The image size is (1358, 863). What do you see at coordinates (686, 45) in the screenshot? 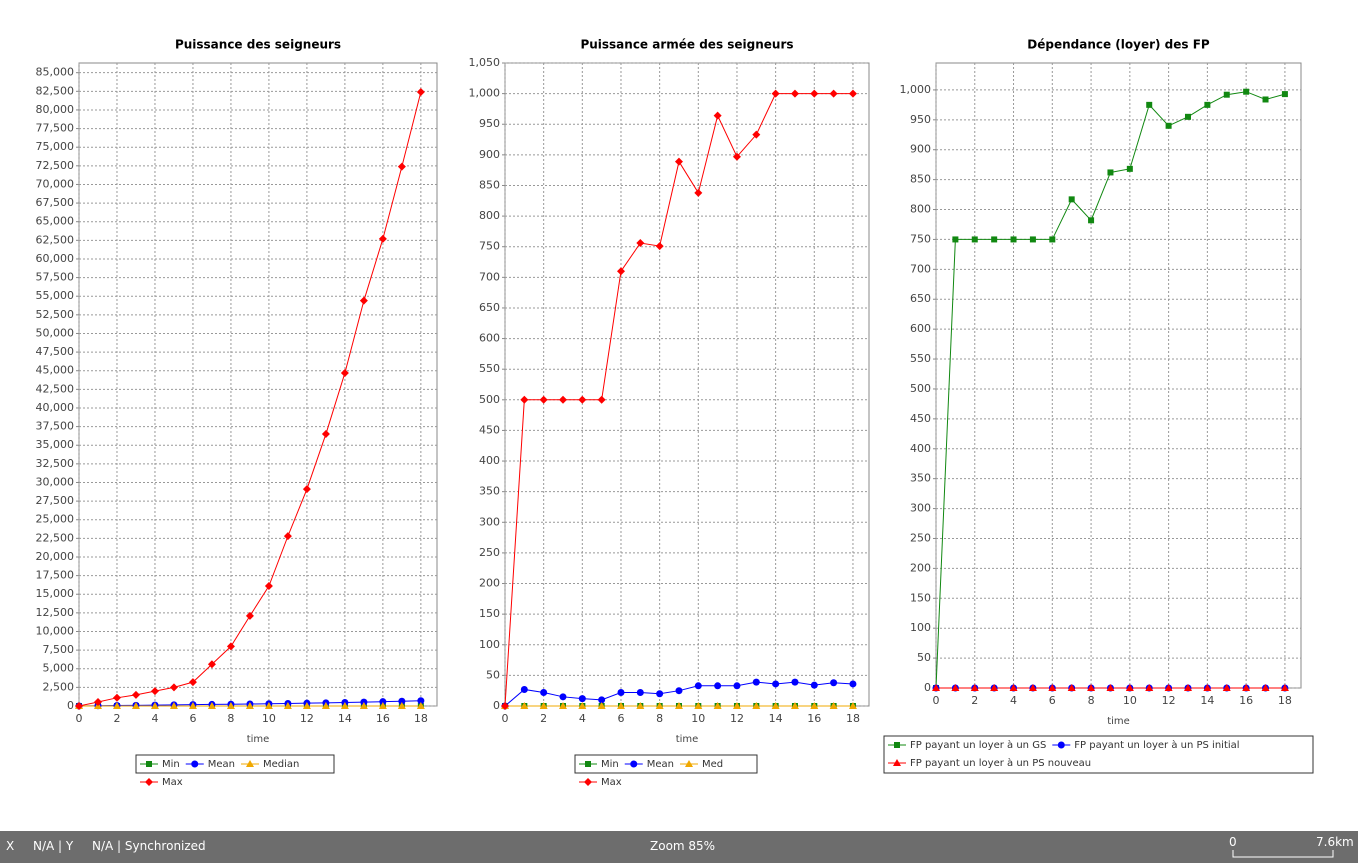
I see `chart-title: Puissance armée des seigneurs` at bounding box center [686, 45].